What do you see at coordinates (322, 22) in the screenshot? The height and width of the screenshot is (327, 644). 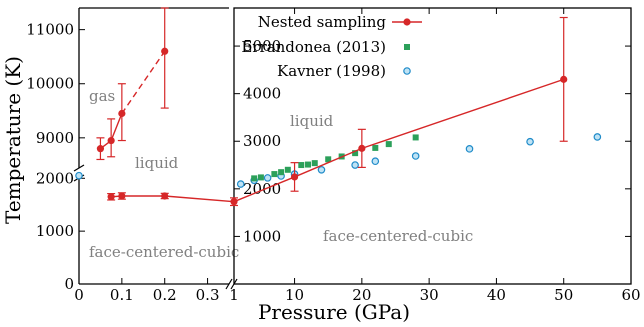 I see `legend-label: Nested sampling` at bounding box center [322, 22].